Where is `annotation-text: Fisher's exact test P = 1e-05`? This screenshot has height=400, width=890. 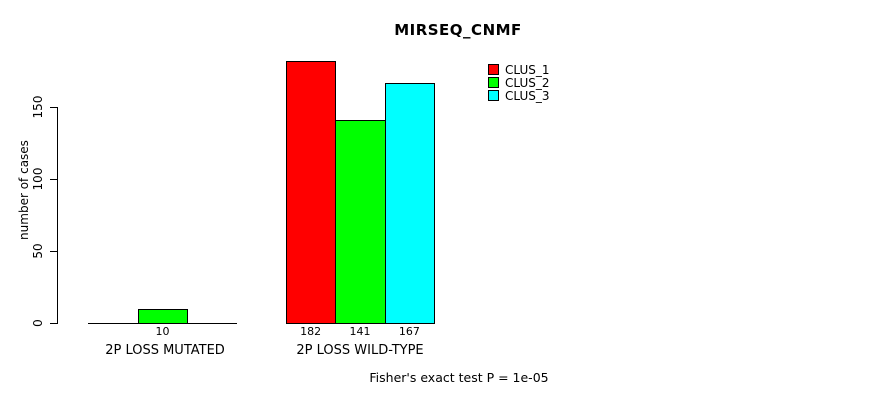 annotation-text: Fisher's exact test P = 1e-05 is located at coordinates (459, 377).